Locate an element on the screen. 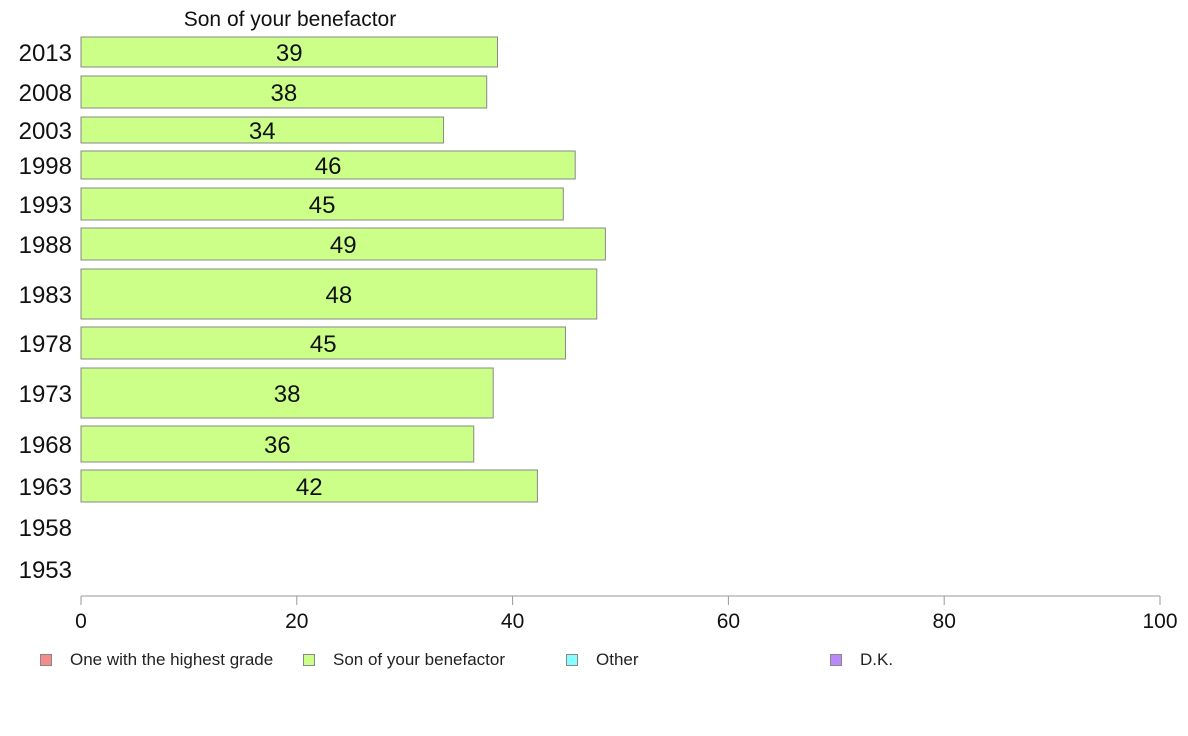 The width and height of the screenshot is (1188, 736). legend-item-dk: D.K. is located at coordinates (861, 660).